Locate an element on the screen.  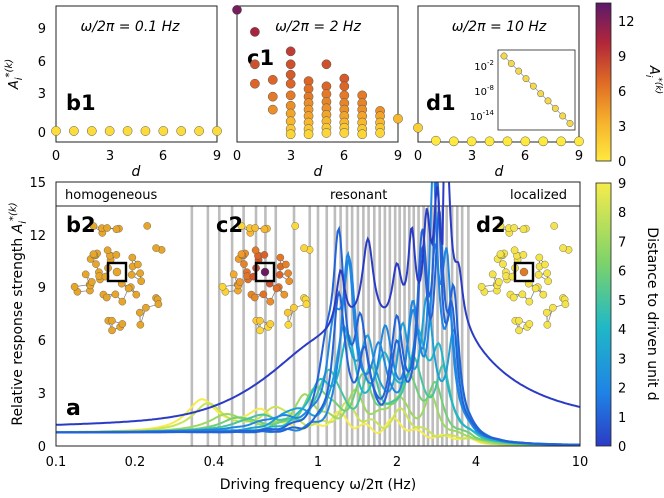
top-cb-tick-4: 12 is located at coordinates (626, 22).